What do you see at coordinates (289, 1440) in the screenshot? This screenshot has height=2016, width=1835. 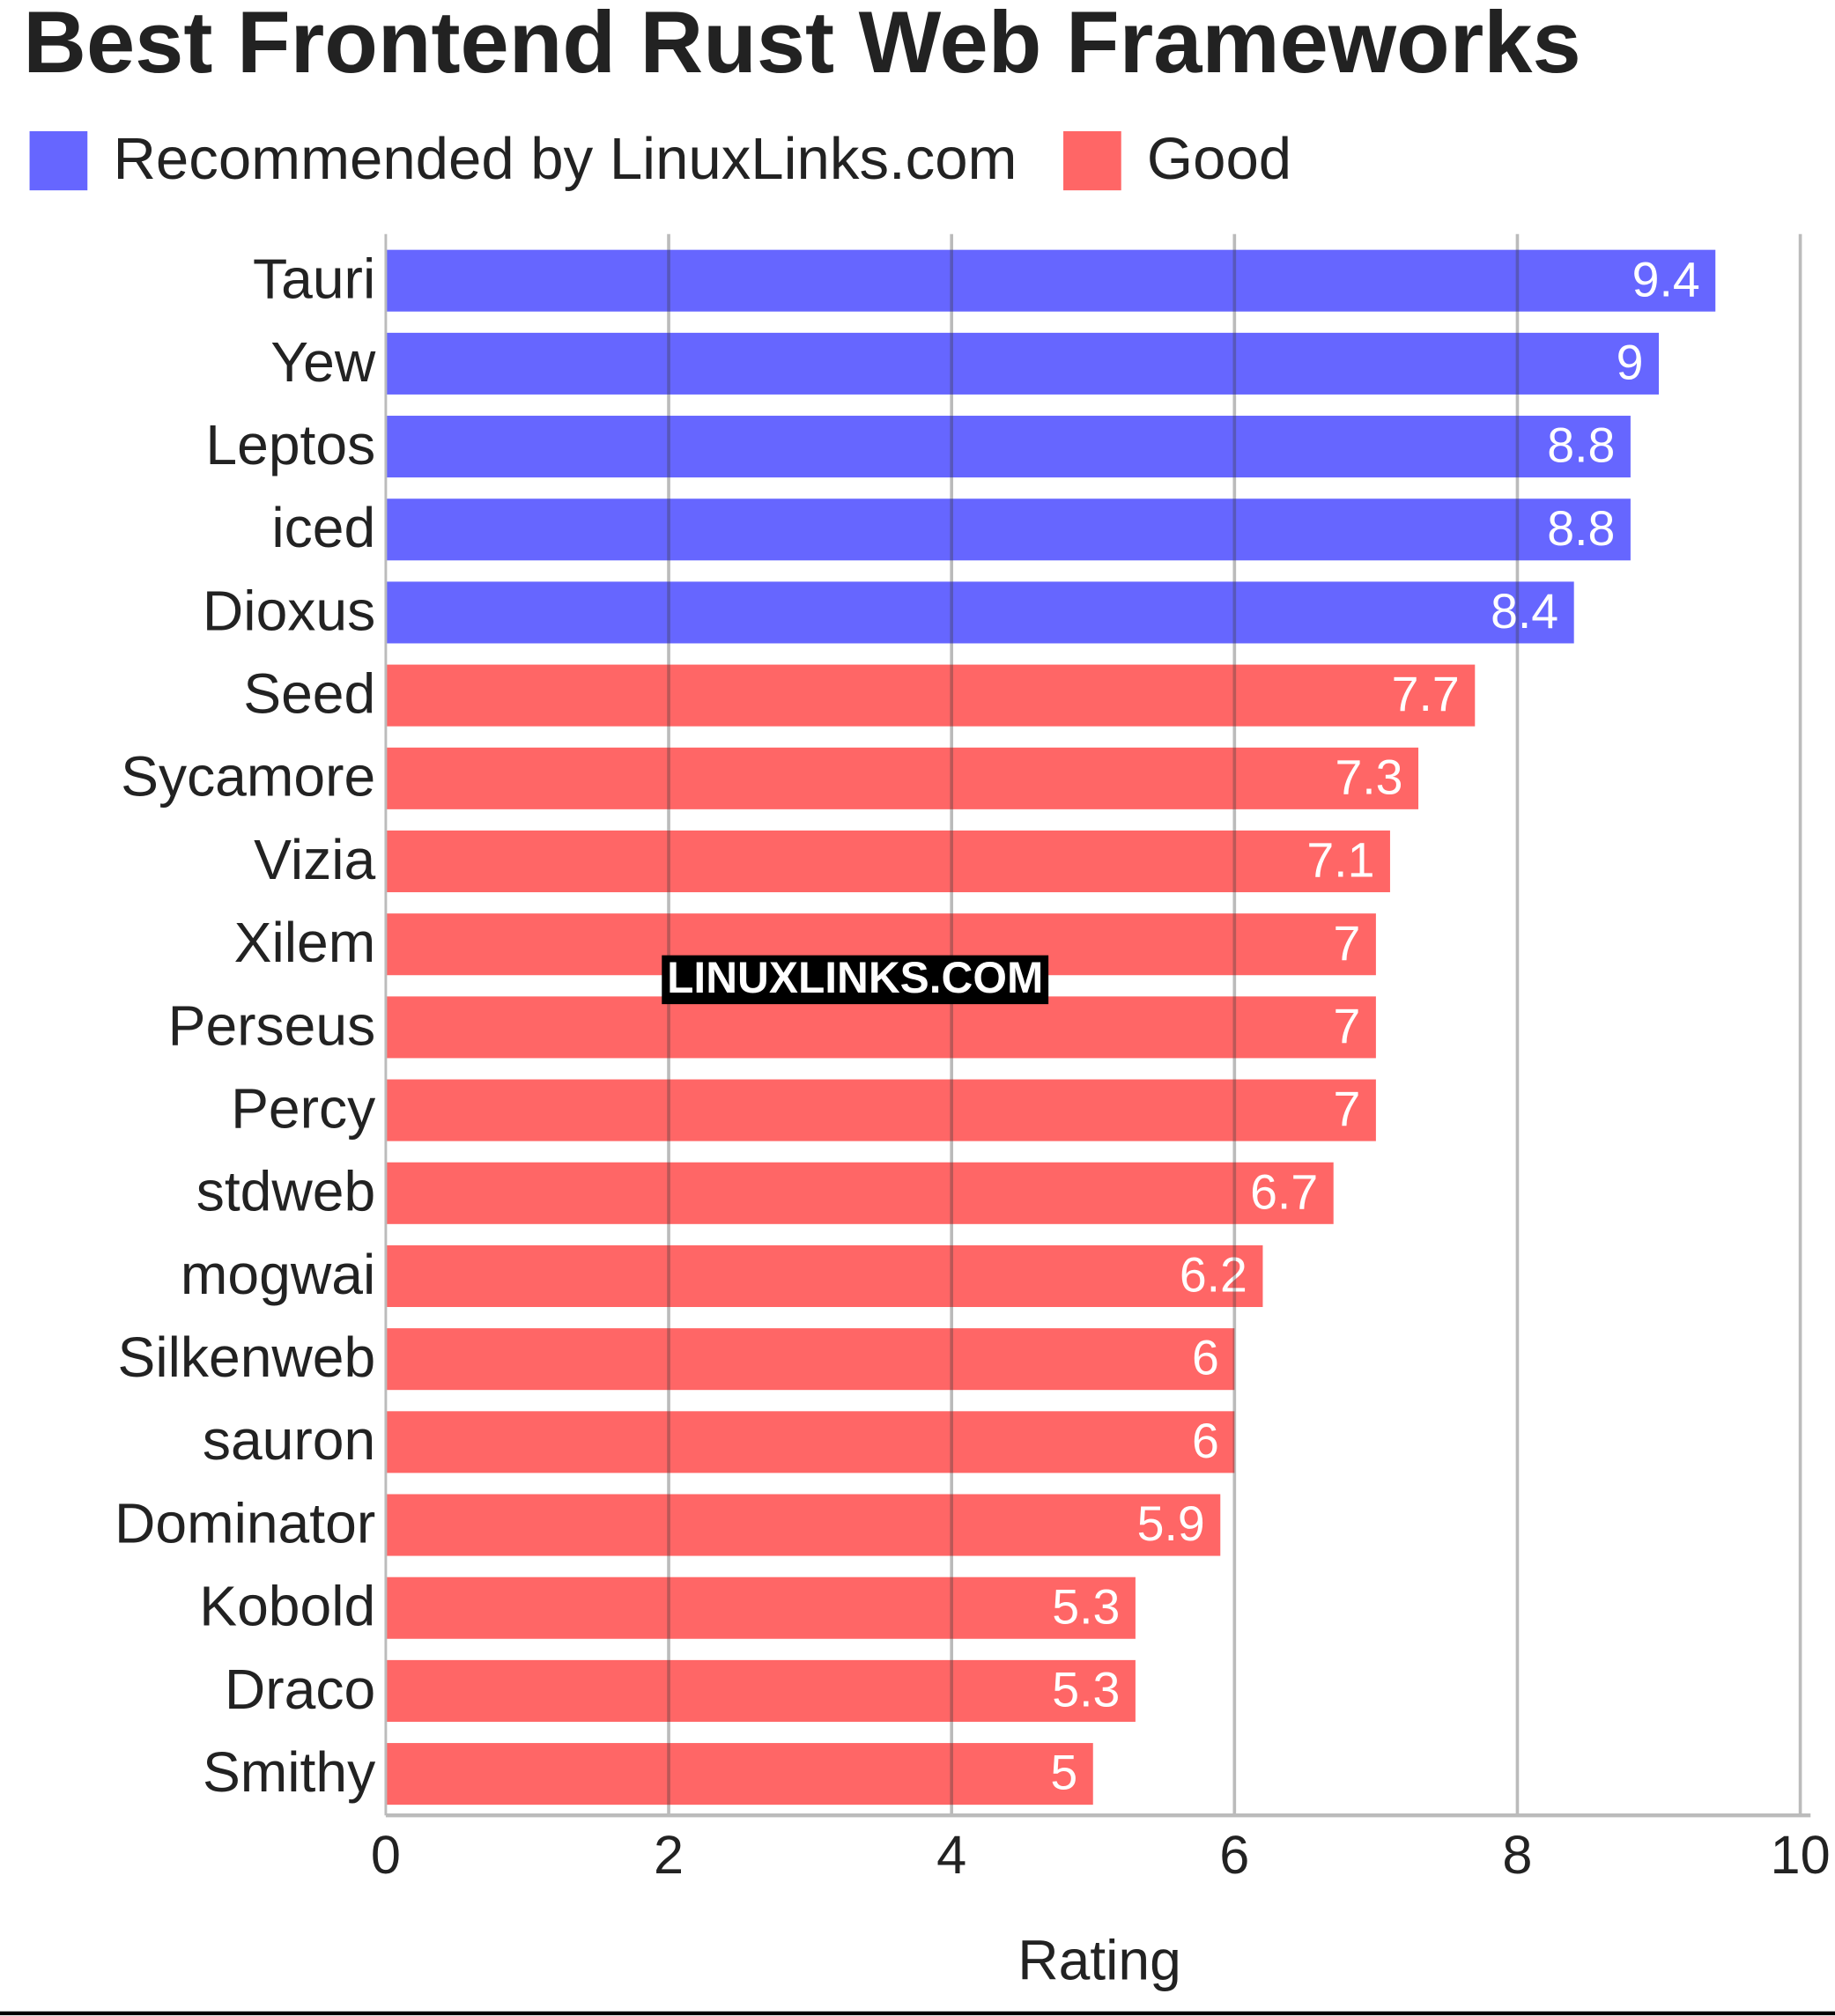 I see `y-tick-label: sauron` at bounding box center [289, 1440].